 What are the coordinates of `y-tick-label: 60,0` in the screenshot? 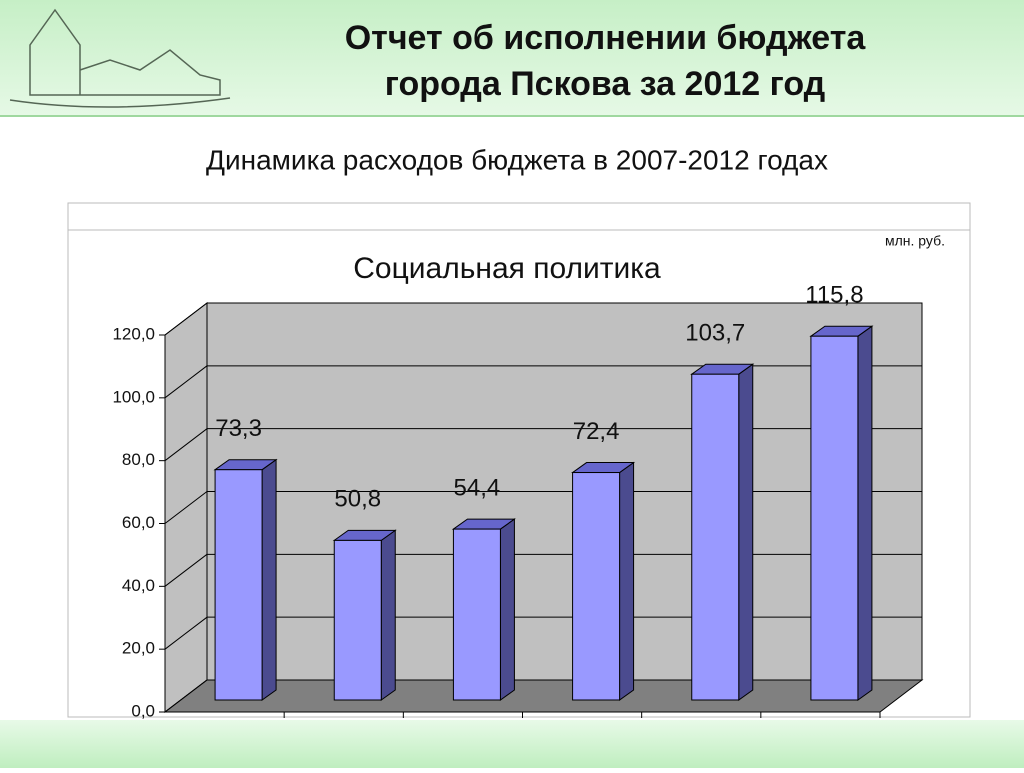 It's located at (138, 522).